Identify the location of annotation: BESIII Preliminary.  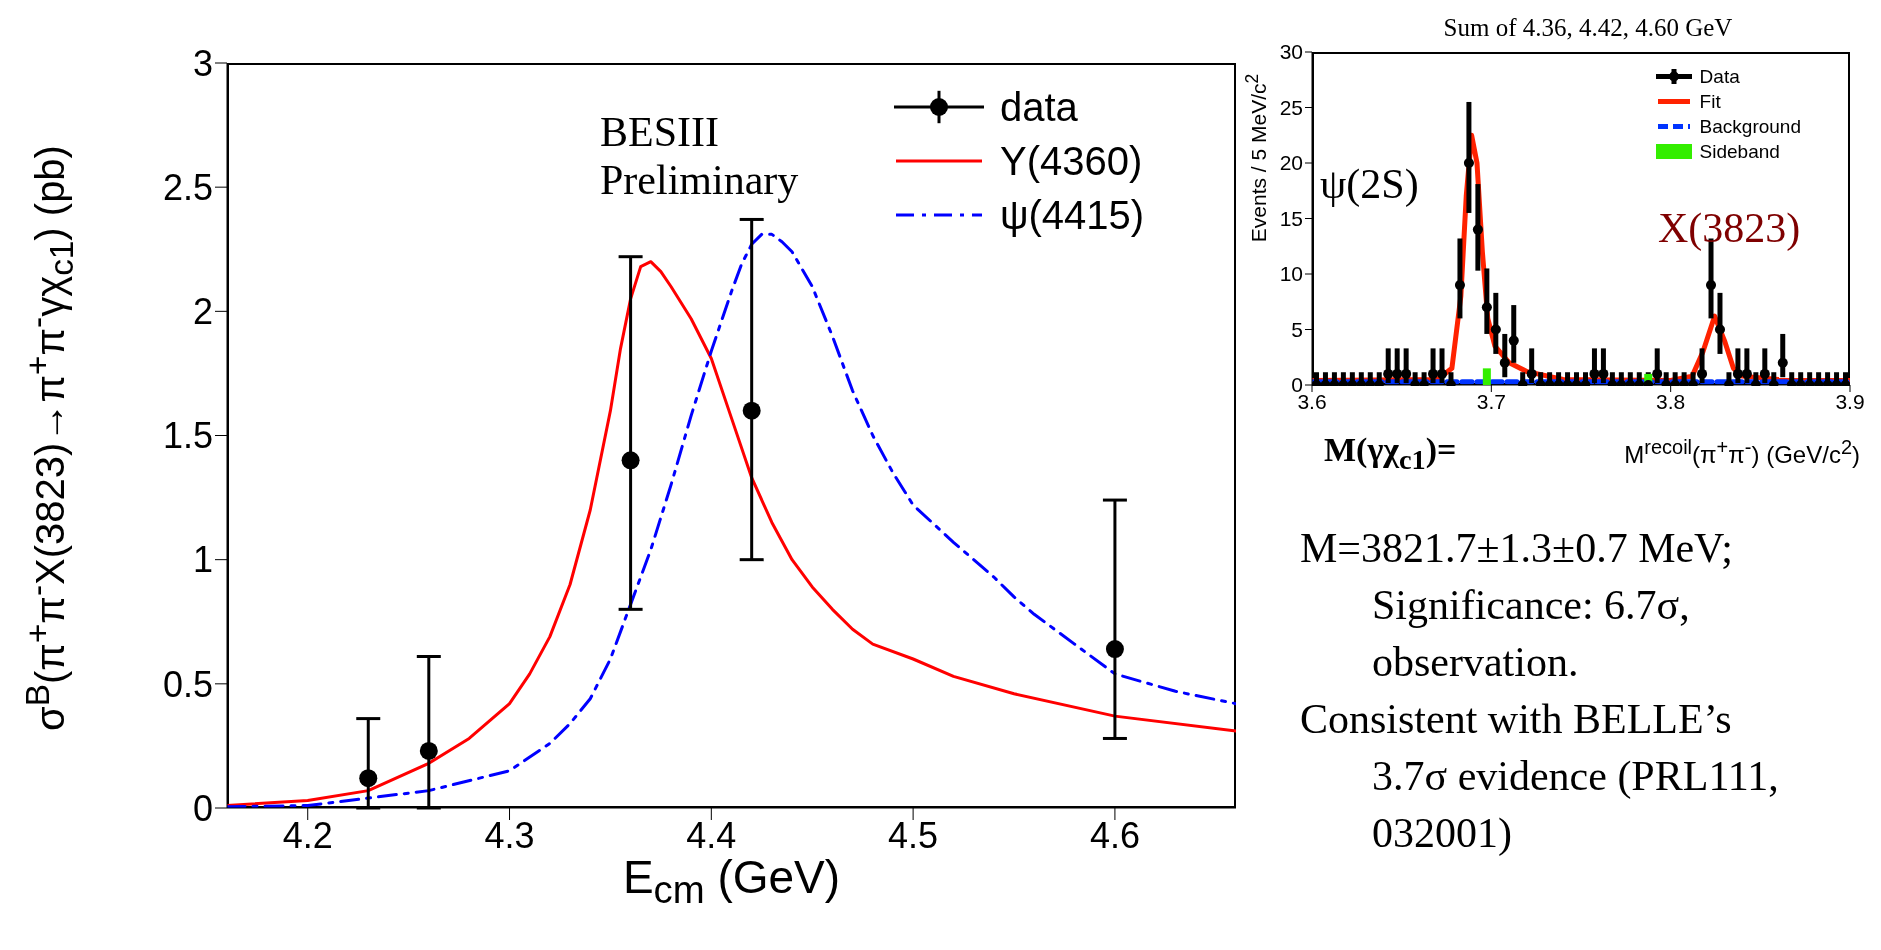
(700, 156).